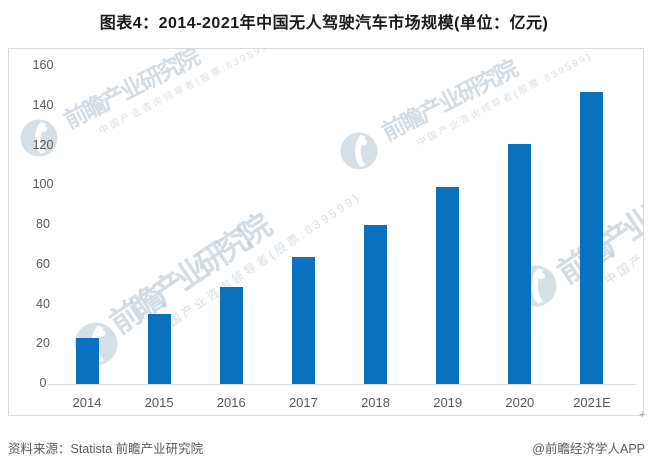  What do you see at coordinates (159, 402) in the screenshot?
I see `x-axis-tick-label: 2015` at bounding box center [159, 402].